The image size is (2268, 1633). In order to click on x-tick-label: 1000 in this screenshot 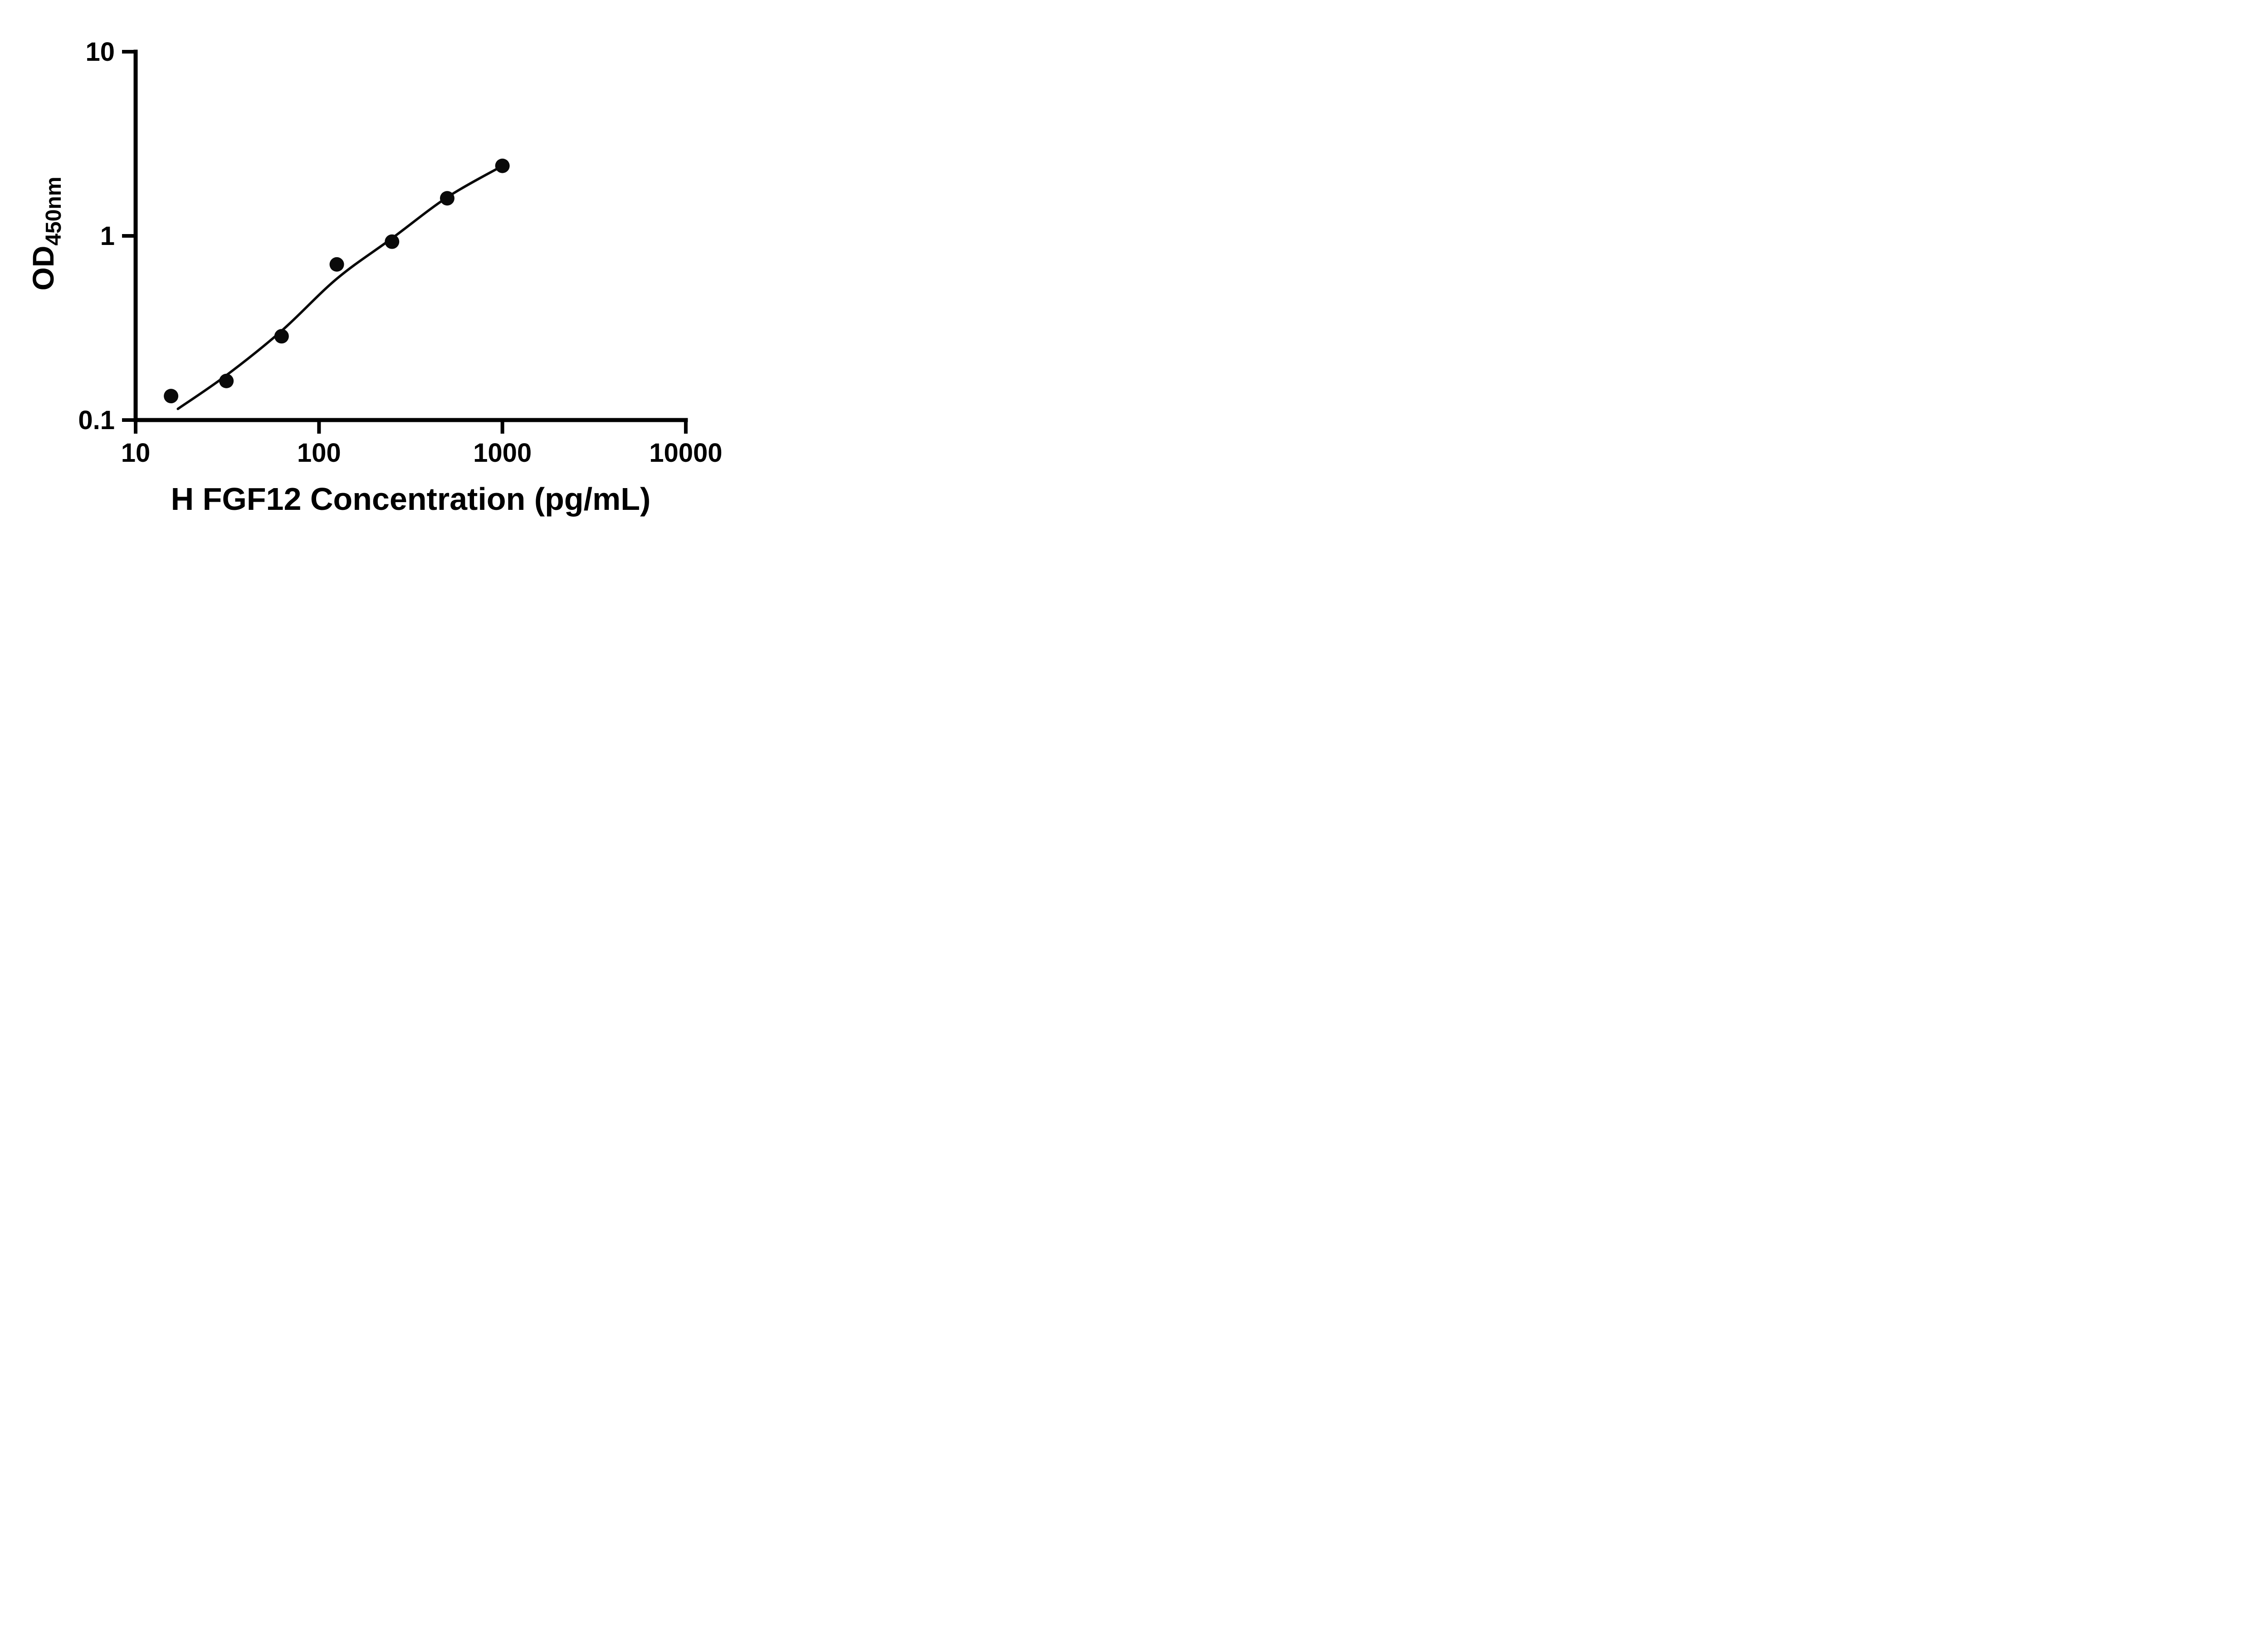, I will do `click(503, 453)`.